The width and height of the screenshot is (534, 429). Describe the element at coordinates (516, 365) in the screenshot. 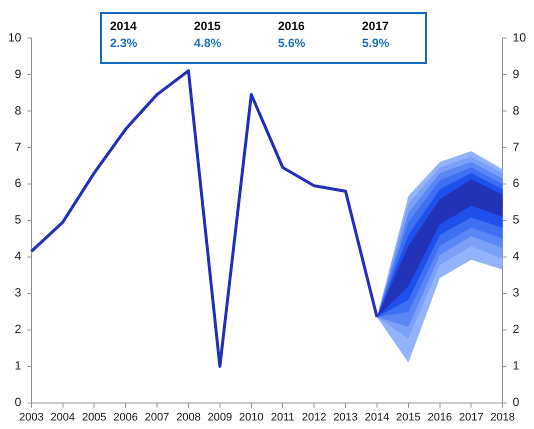

I see `y2-tick-label: 1` at that location.